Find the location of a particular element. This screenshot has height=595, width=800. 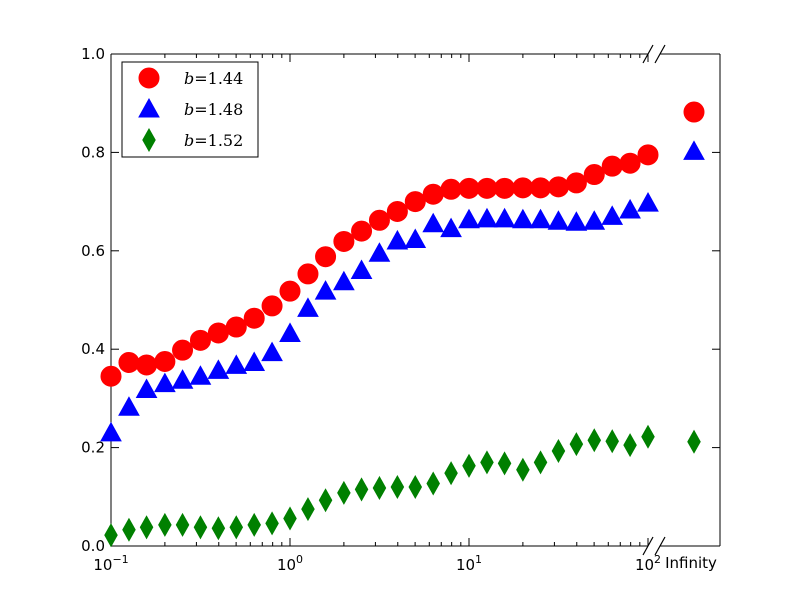

x-tick-label: 10² is located at coordinates (648, 563).